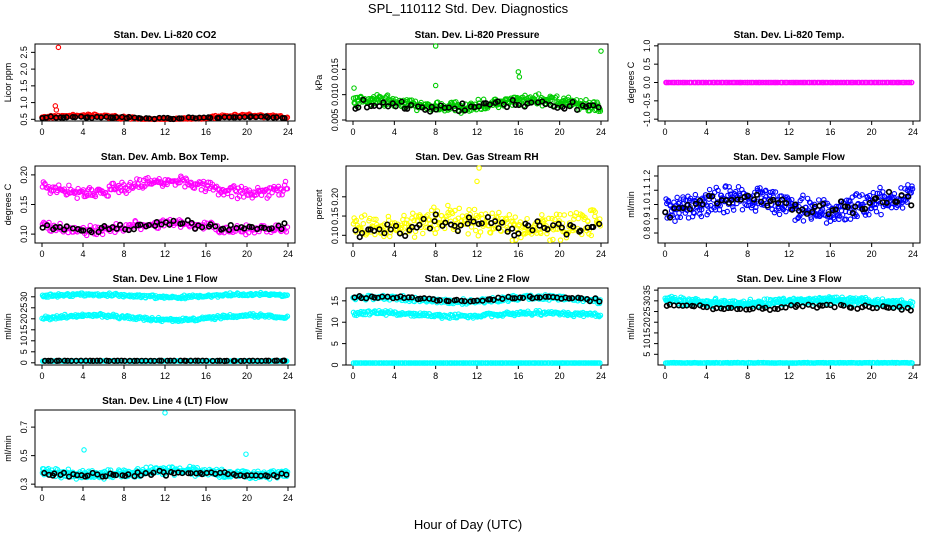  What do you see at coordinates (165, 446) in the screenshot?
I see `data-points` at bounding box center [165, 446].